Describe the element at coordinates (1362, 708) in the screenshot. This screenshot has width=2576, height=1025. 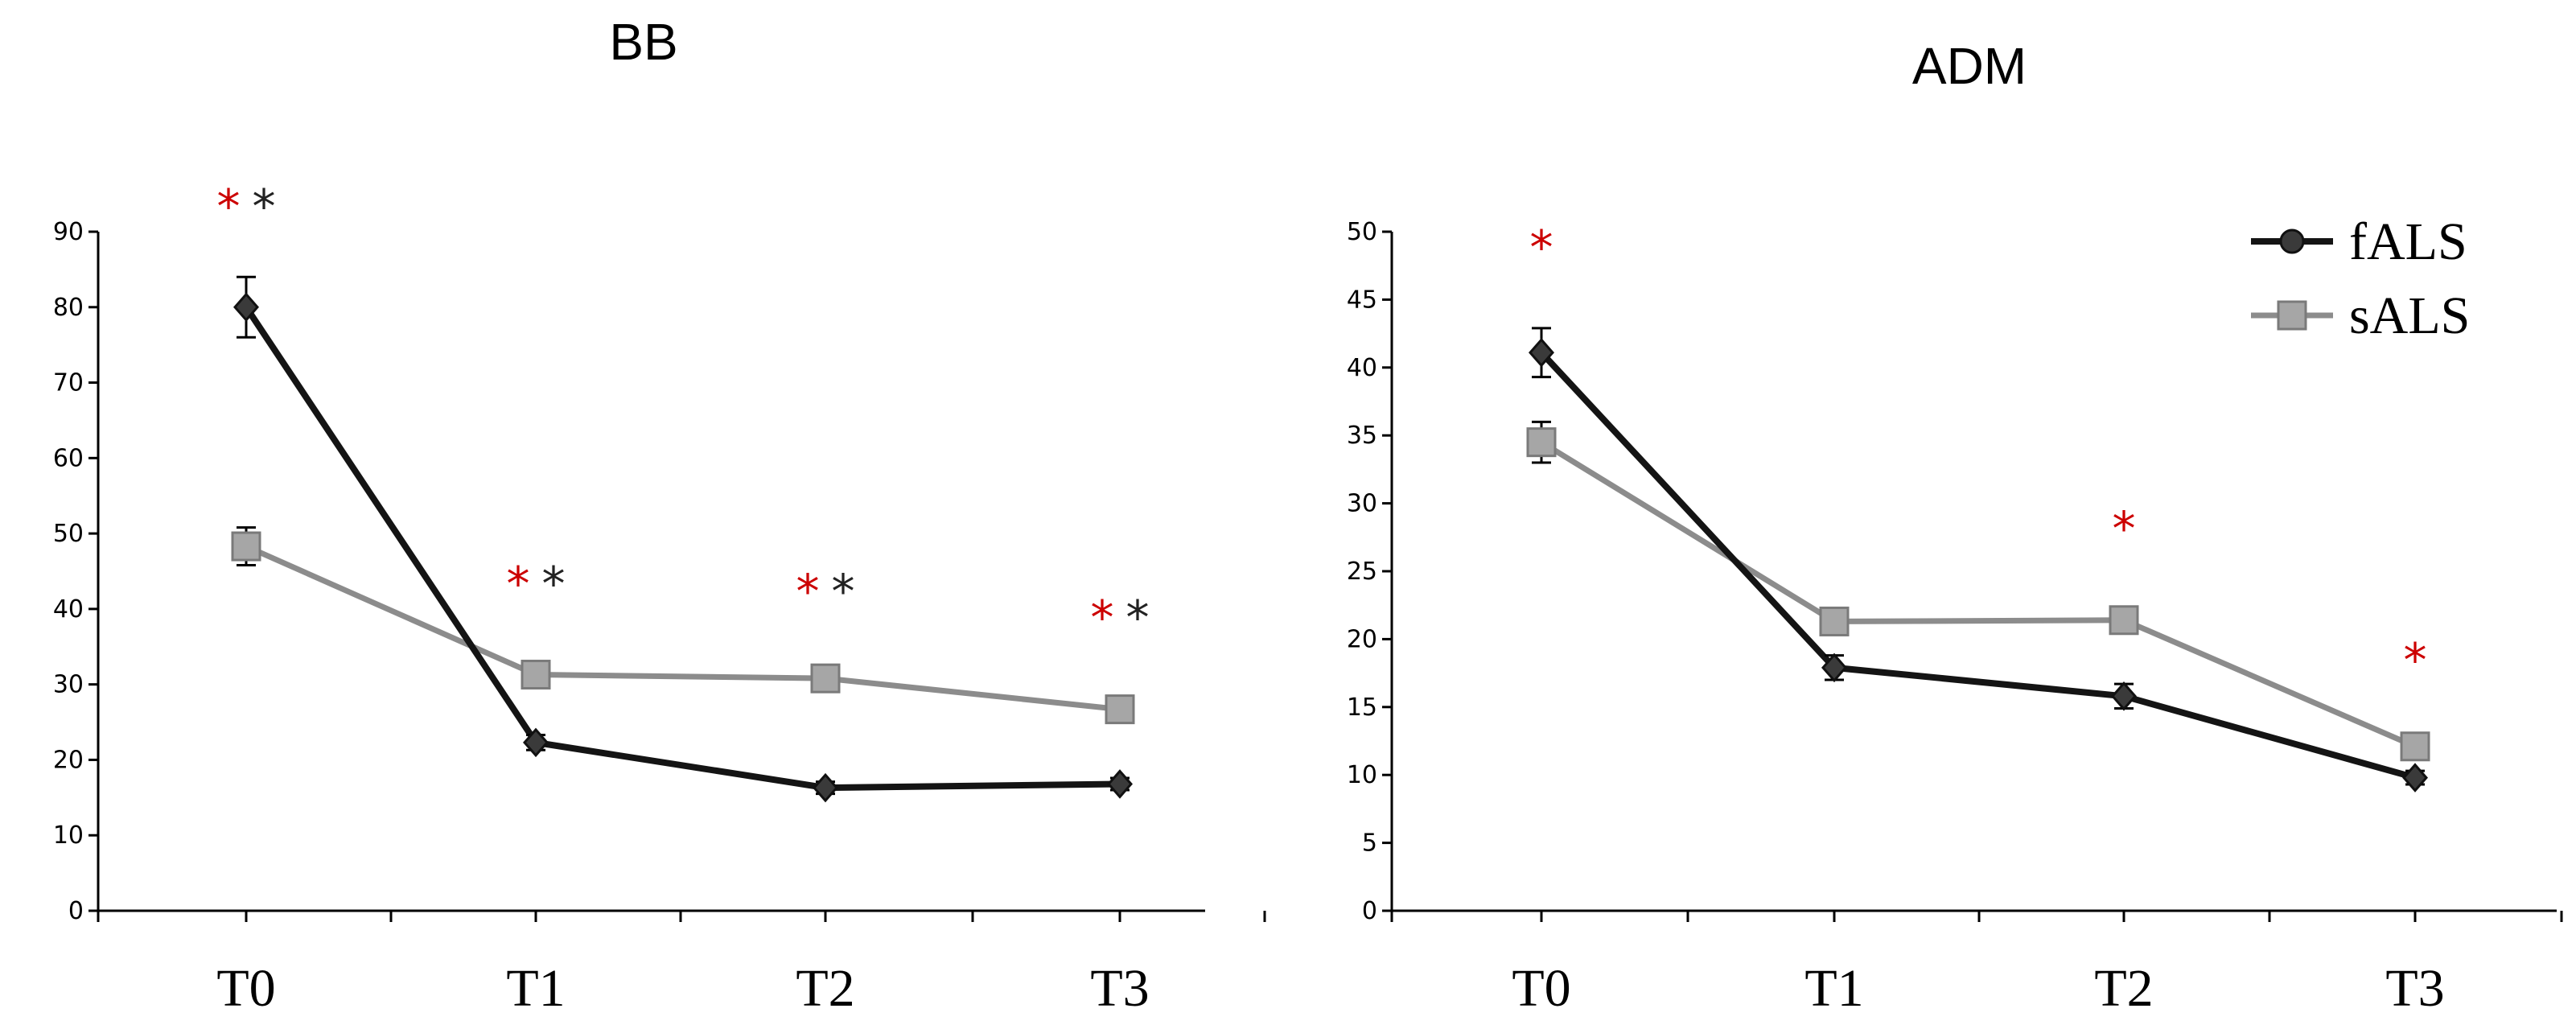
I see `y-tick-label: 15` at that location.